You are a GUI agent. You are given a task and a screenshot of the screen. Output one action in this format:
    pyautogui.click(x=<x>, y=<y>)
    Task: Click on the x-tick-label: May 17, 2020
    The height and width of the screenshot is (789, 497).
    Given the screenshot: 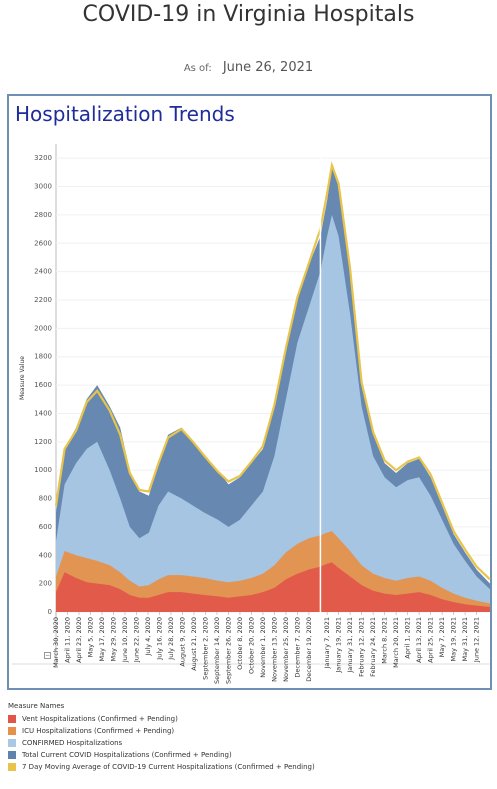 What is the action you would take?
    pyautogui.click(x=102, y=639)
    